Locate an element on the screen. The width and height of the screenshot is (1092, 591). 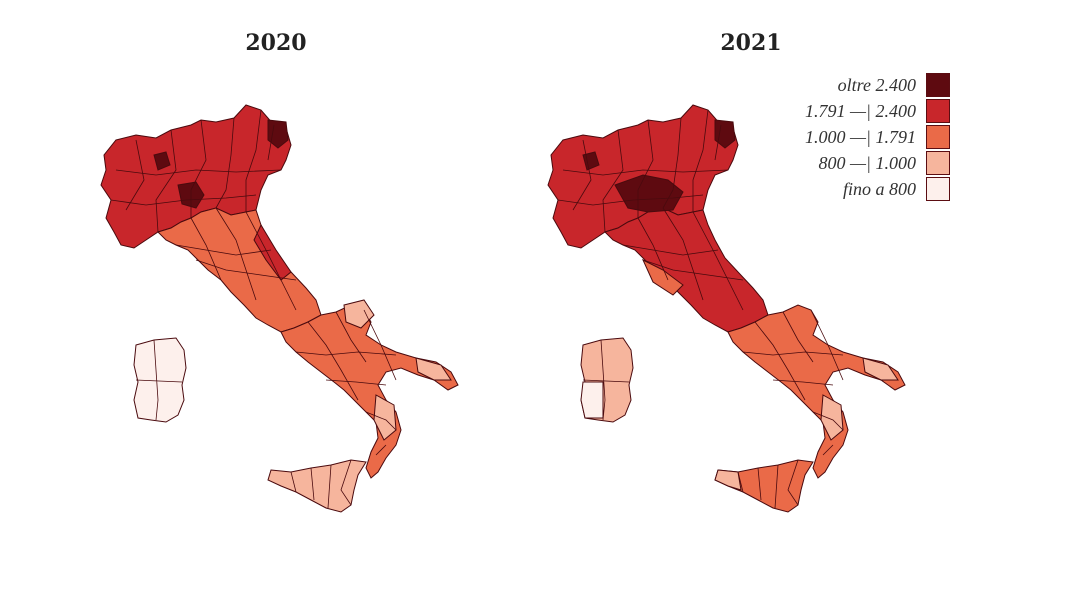
legend-label: oltre 2.400 is located at coordinates (876, 84).